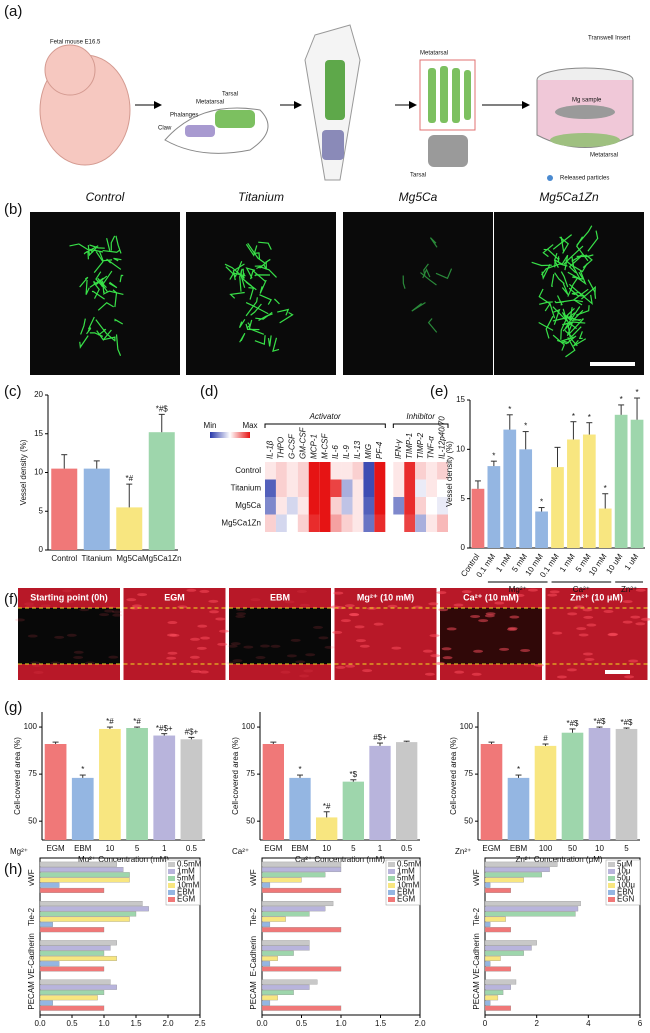  I want to click on y-axis-label: Cell-covered area (%), so click(235, 776).